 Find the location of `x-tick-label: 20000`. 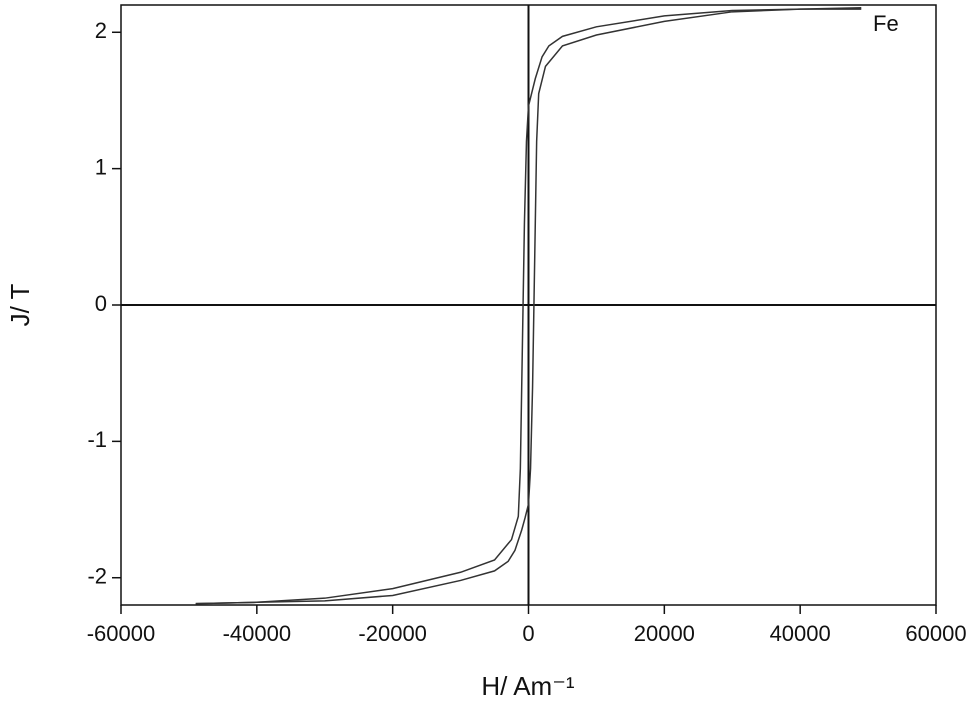

x-tick-label: 20000 is located at coordinates (664, 633).